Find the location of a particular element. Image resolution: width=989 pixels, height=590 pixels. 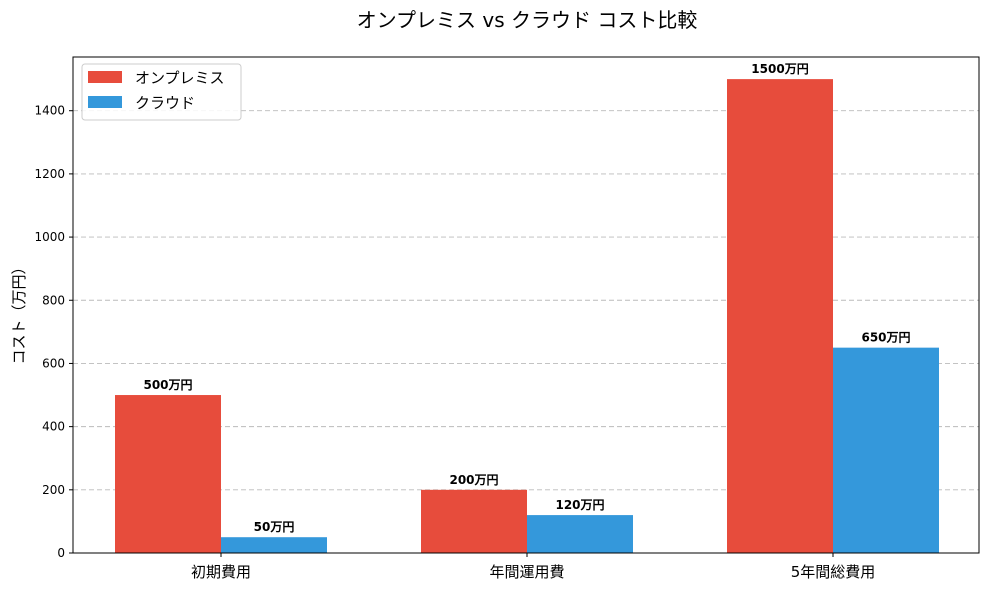

y-tick-label: 200 is located at coordinates (53, 490).